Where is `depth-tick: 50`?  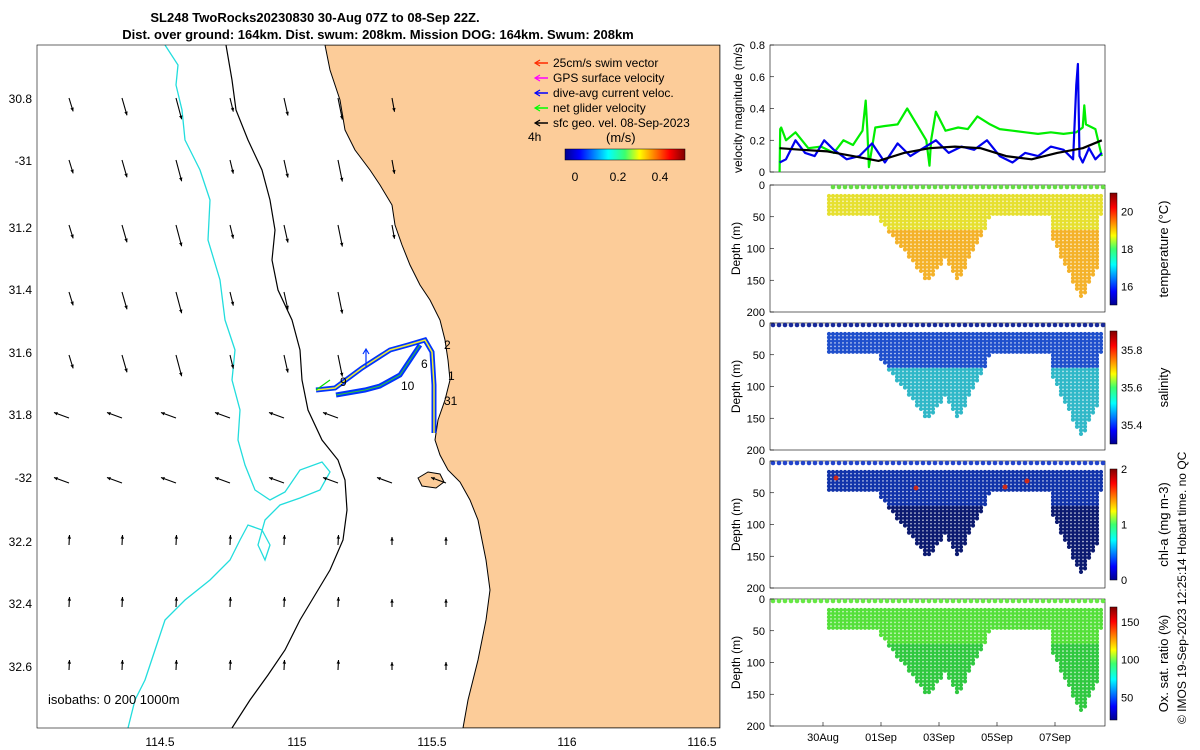 depth-tick: 50 is located at coordinates (759, 356).